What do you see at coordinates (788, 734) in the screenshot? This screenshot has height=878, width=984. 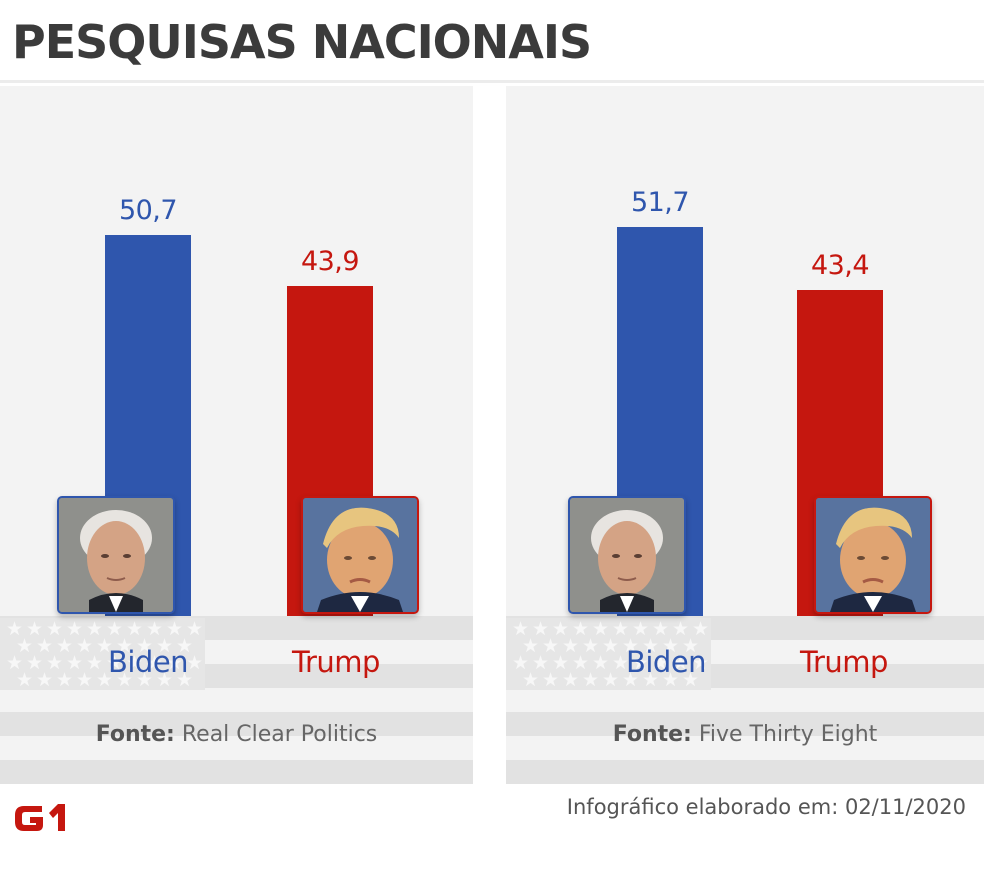 I see `source-name: Five Thirty Eight` at bounding box center [788, 734].